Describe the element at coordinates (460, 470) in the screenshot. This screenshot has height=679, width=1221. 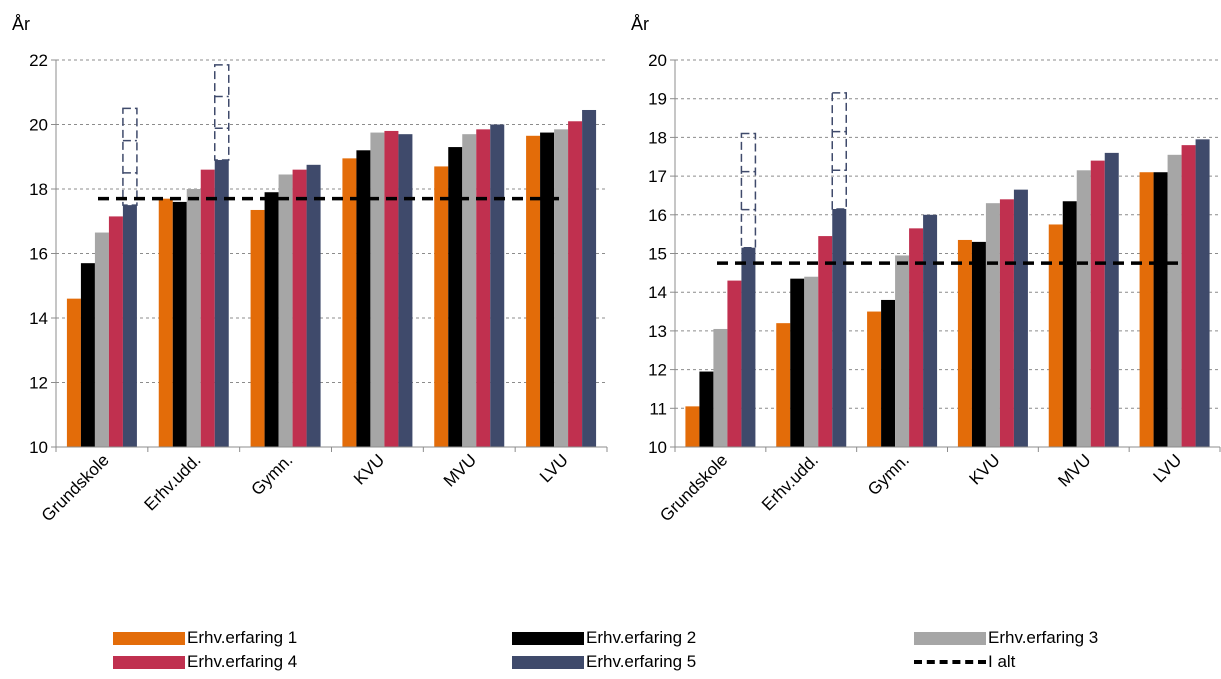
I see `chart-1-category-label-mvu: MVU` at that location.